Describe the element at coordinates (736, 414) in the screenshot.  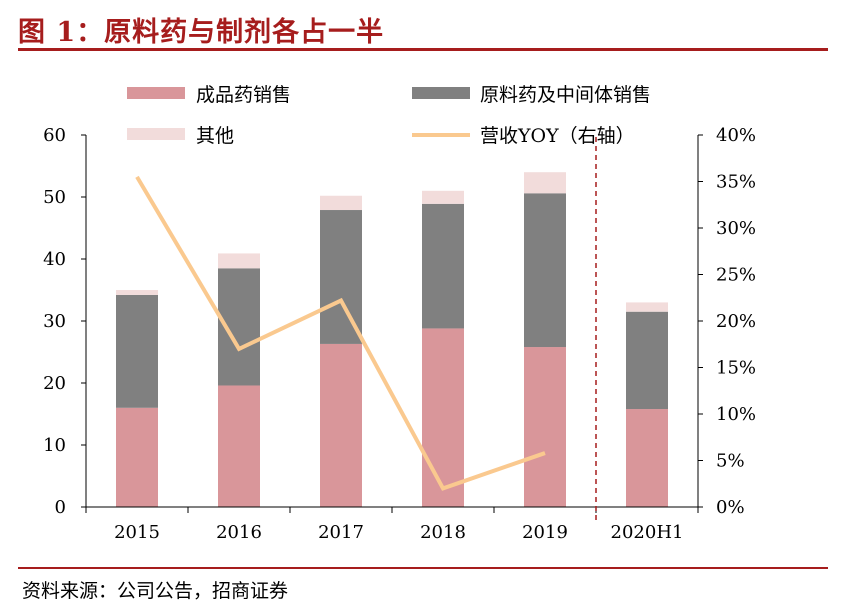
I see `y-right-tick-label: 10%` at that location.